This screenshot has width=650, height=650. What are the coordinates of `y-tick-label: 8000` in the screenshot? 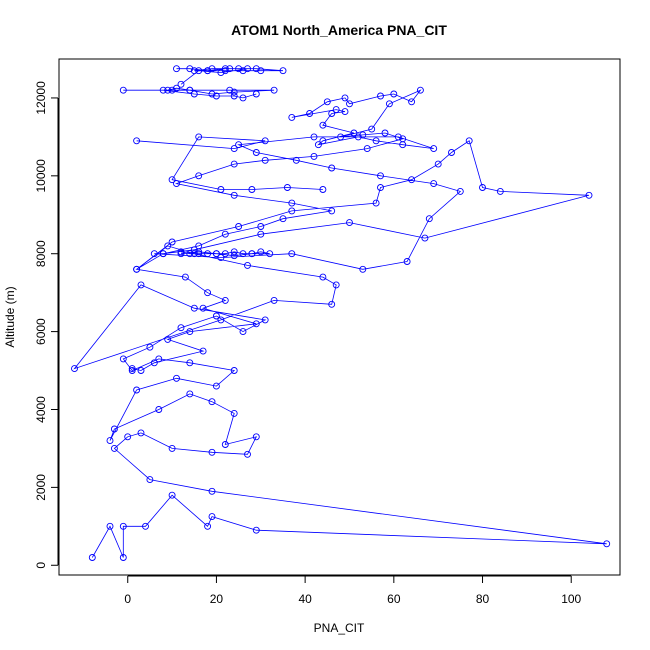 It's located at (41, 253).